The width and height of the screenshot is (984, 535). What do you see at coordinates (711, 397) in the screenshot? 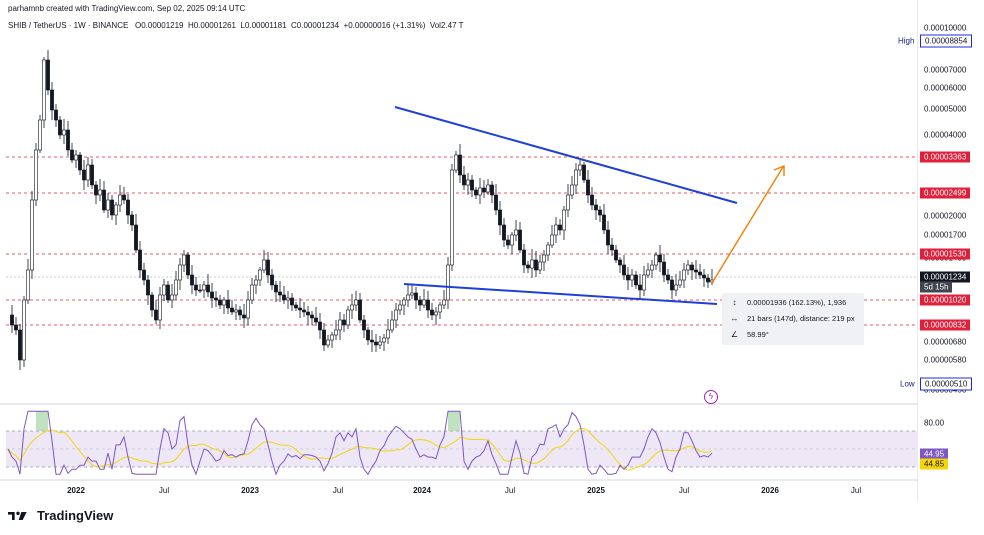
I see `flash-icon: ϟ` at bounding box center [711, 397].